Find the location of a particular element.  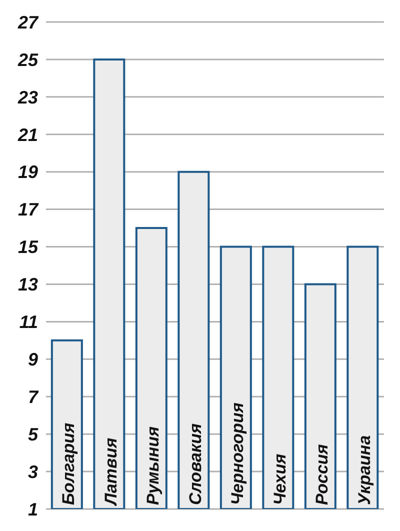

y-tick-label: 11 is located at coordinates (28, 322).